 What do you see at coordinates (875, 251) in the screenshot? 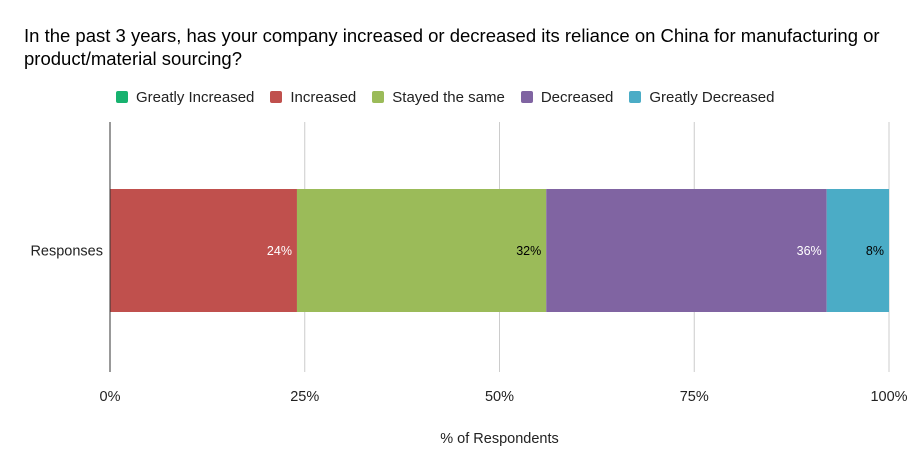
I see `data-label: 8%` at bounding box center [875, 251].